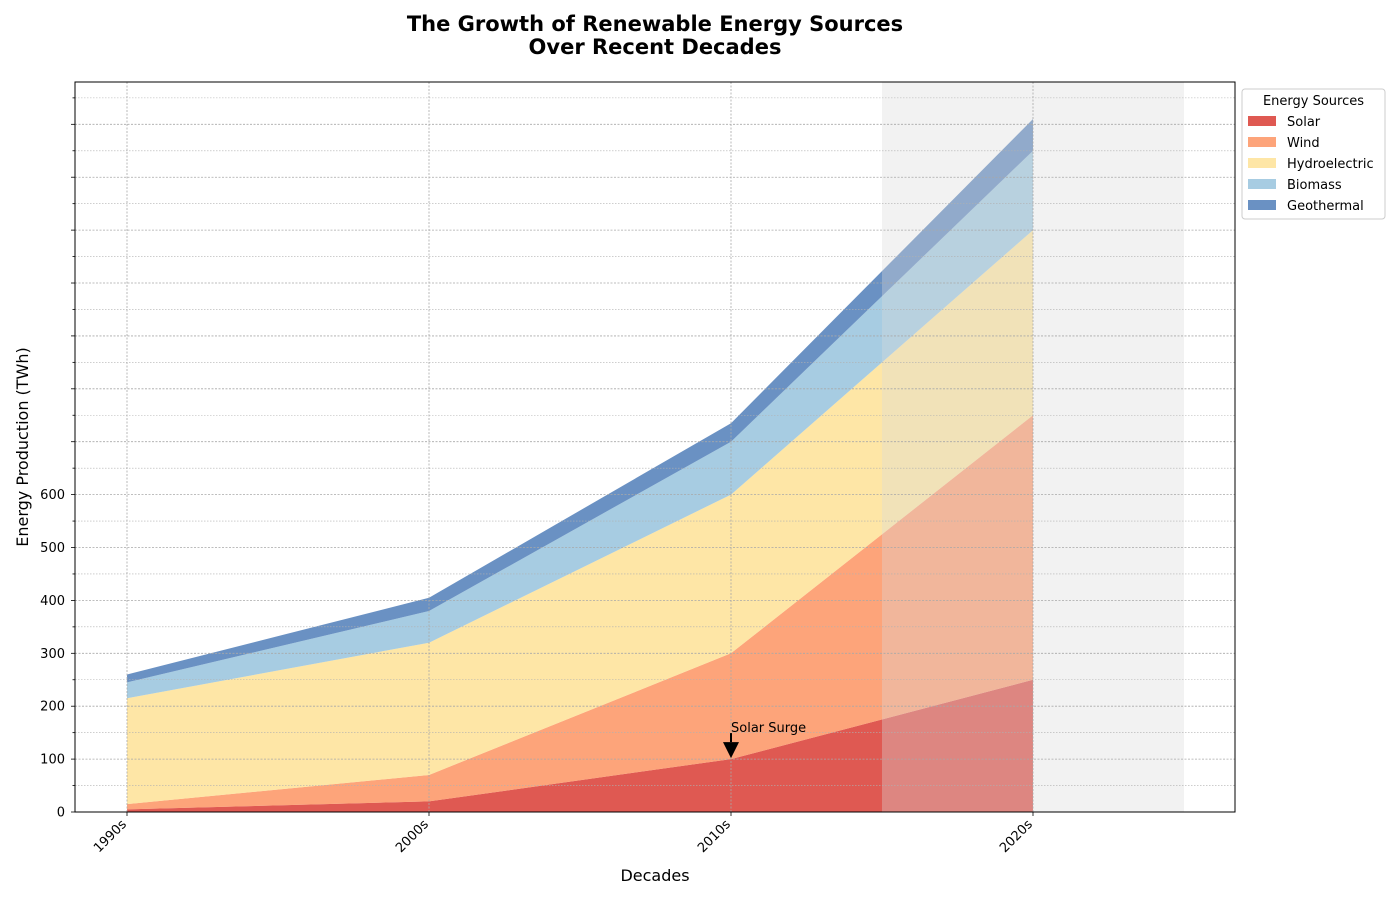 This screenshot has width=1400, height=900. What do you see at coordinates (655, 47) in the screenshot?
I see `chart-title-line-2: Over Recent Decades` at bounding box center [655, 47].